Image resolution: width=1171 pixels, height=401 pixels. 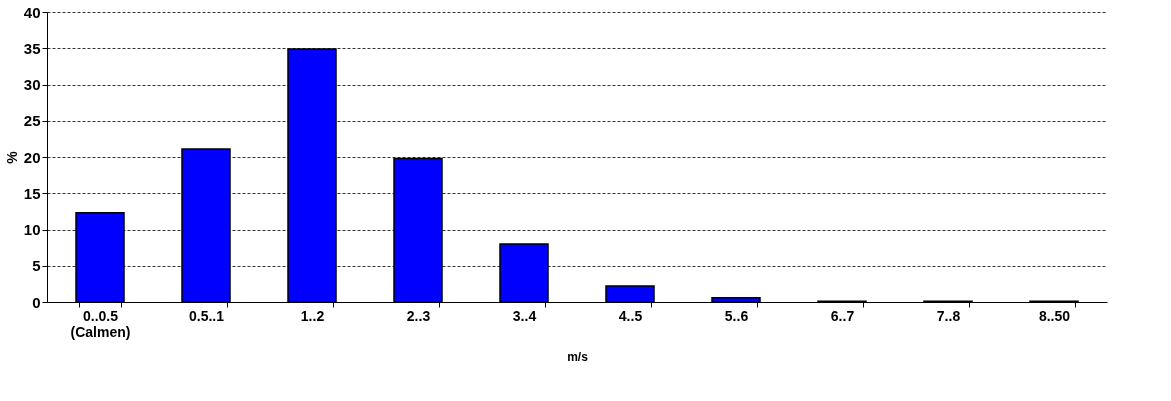 I want to click on y-tick-label: 30, so click(x=32, y=84).